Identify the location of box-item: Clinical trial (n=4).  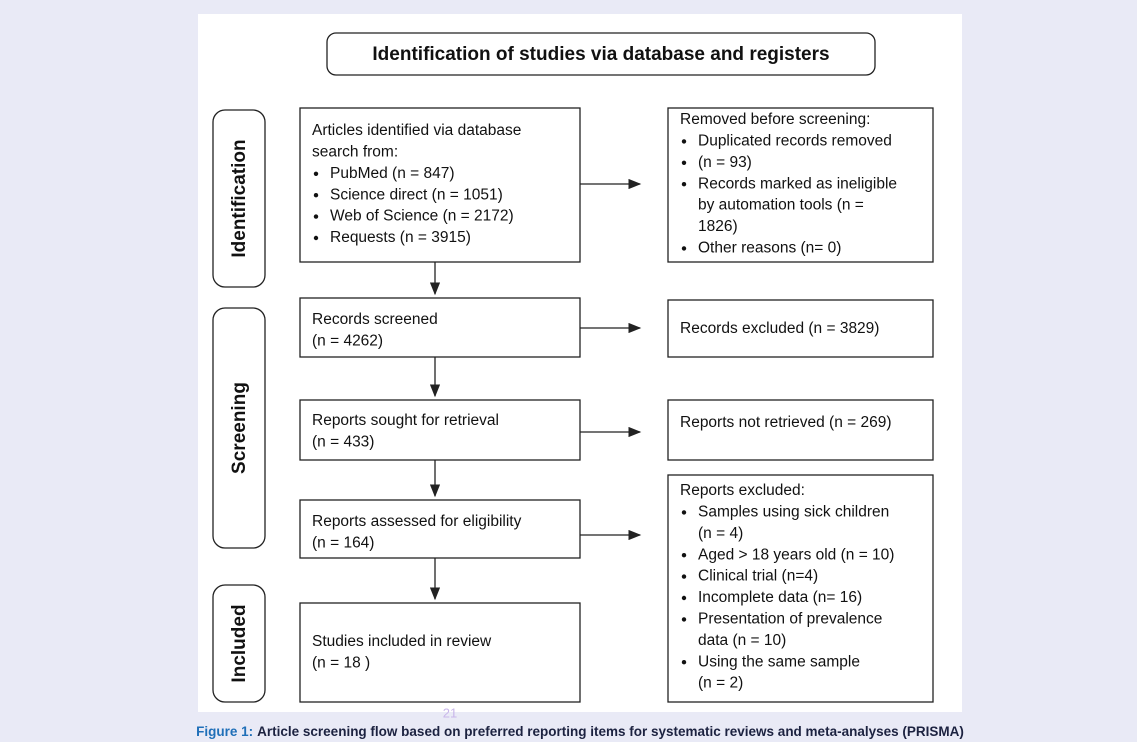
(758, 576).